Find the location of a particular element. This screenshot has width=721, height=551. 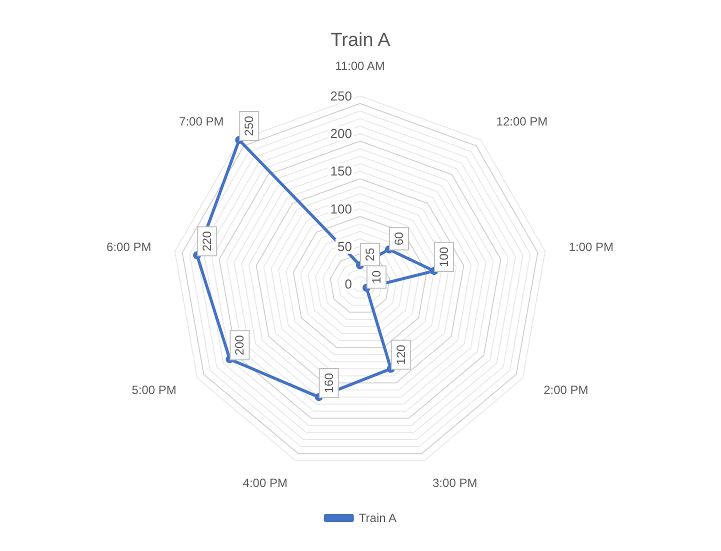

spoke-label: 6:00 PM is located at coordinates (129, 247).